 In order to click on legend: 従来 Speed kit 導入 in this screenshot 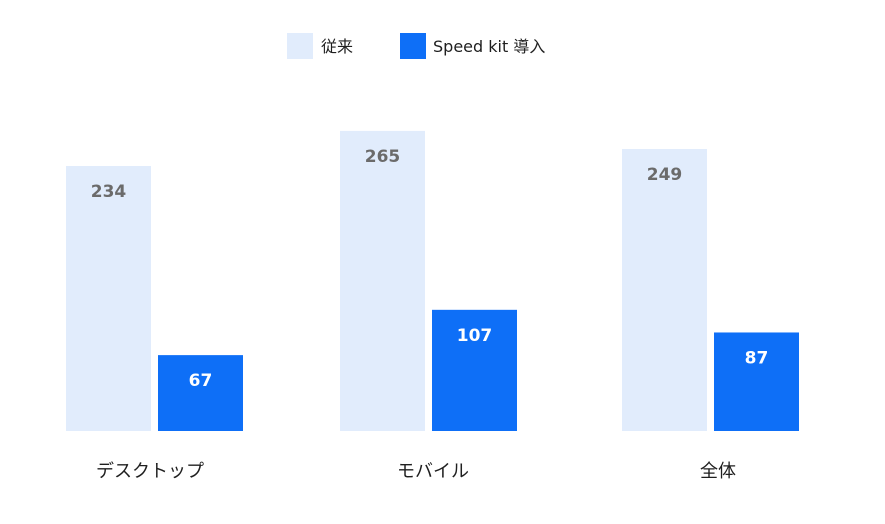, I will do `click(416, 46)`.